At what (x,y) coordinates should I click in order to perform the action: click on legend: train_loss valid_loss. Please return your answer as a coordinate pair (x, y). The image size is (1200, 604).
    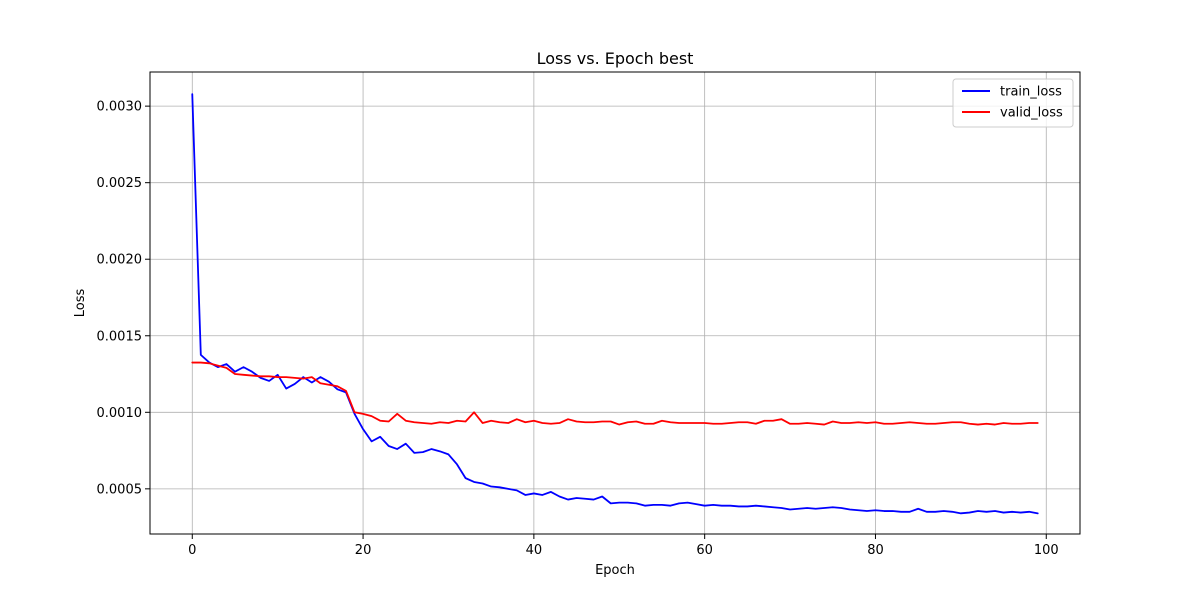
    Looking at the image, I should click on (1013, 103).